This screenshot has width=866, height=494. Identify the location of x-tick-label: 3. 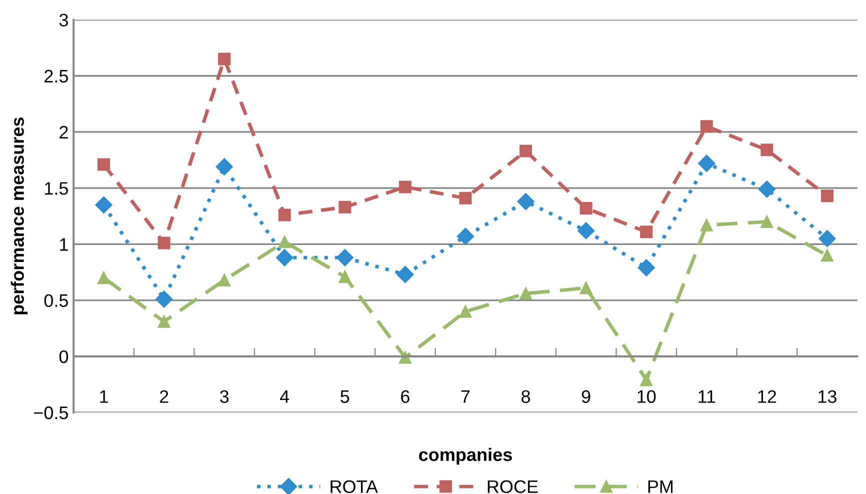
(224, 396).